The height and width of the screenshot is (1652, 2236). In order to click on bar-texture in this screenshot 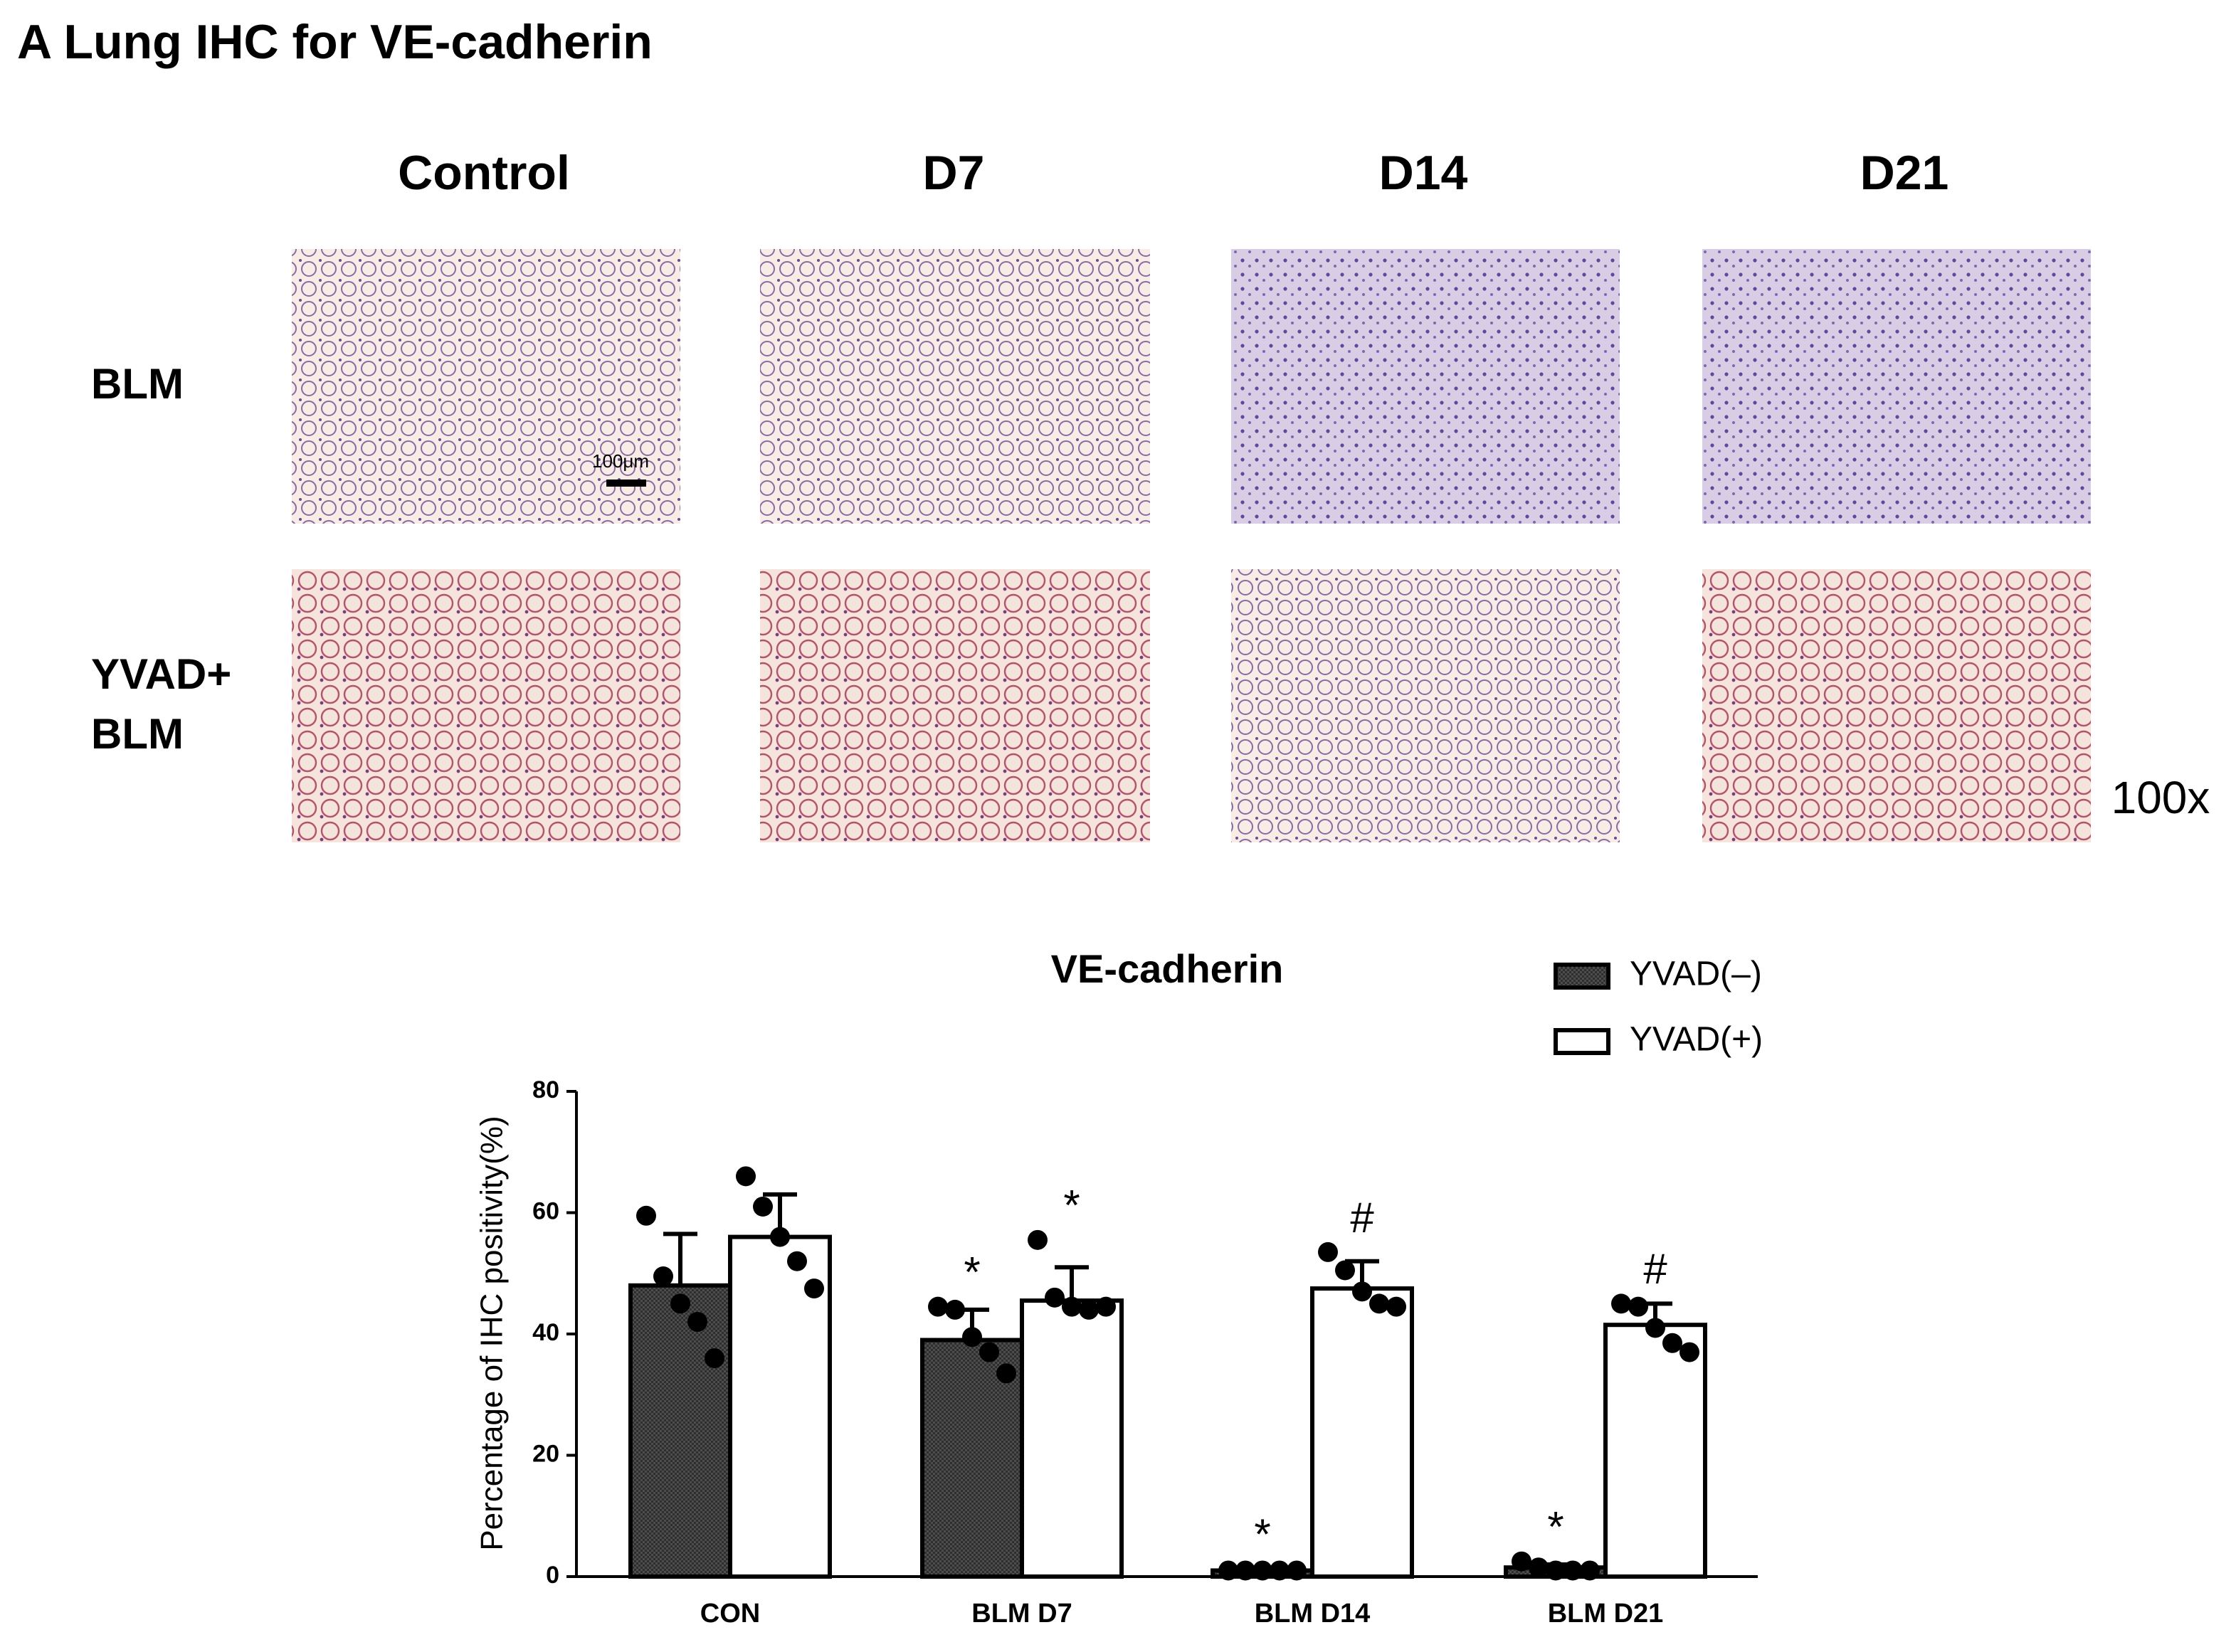, I will do `click(680, 1430)`.